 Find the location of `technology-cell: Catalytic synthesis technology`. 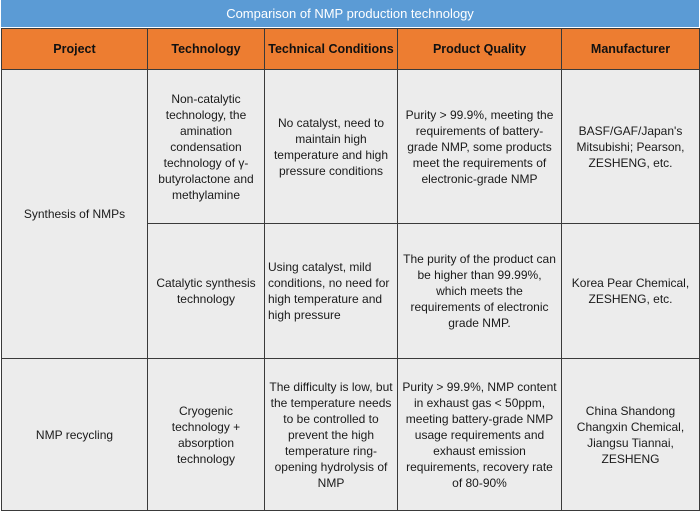

technology-cell: Catalytic synthesis technology is located at coordinates (206, 291).